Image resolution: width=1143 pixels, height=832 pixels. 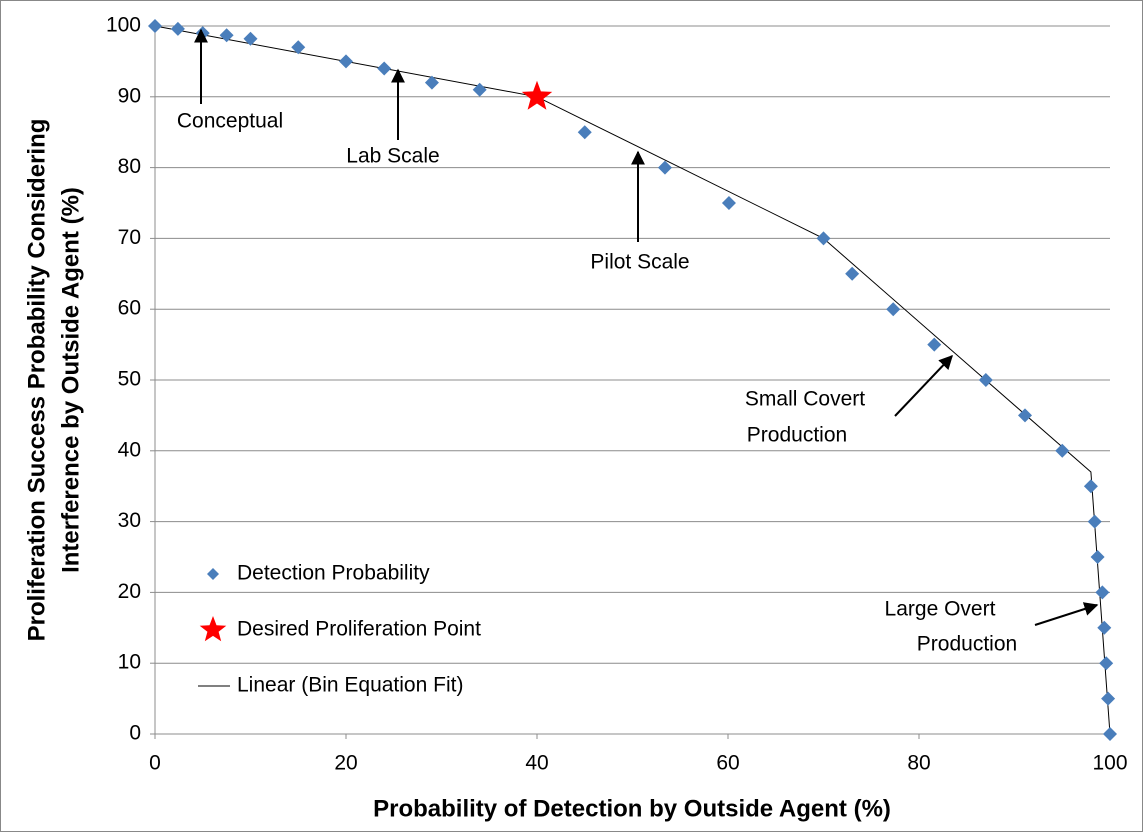 I want to click on annotation: Small Covert, so click(x=805, y=399).